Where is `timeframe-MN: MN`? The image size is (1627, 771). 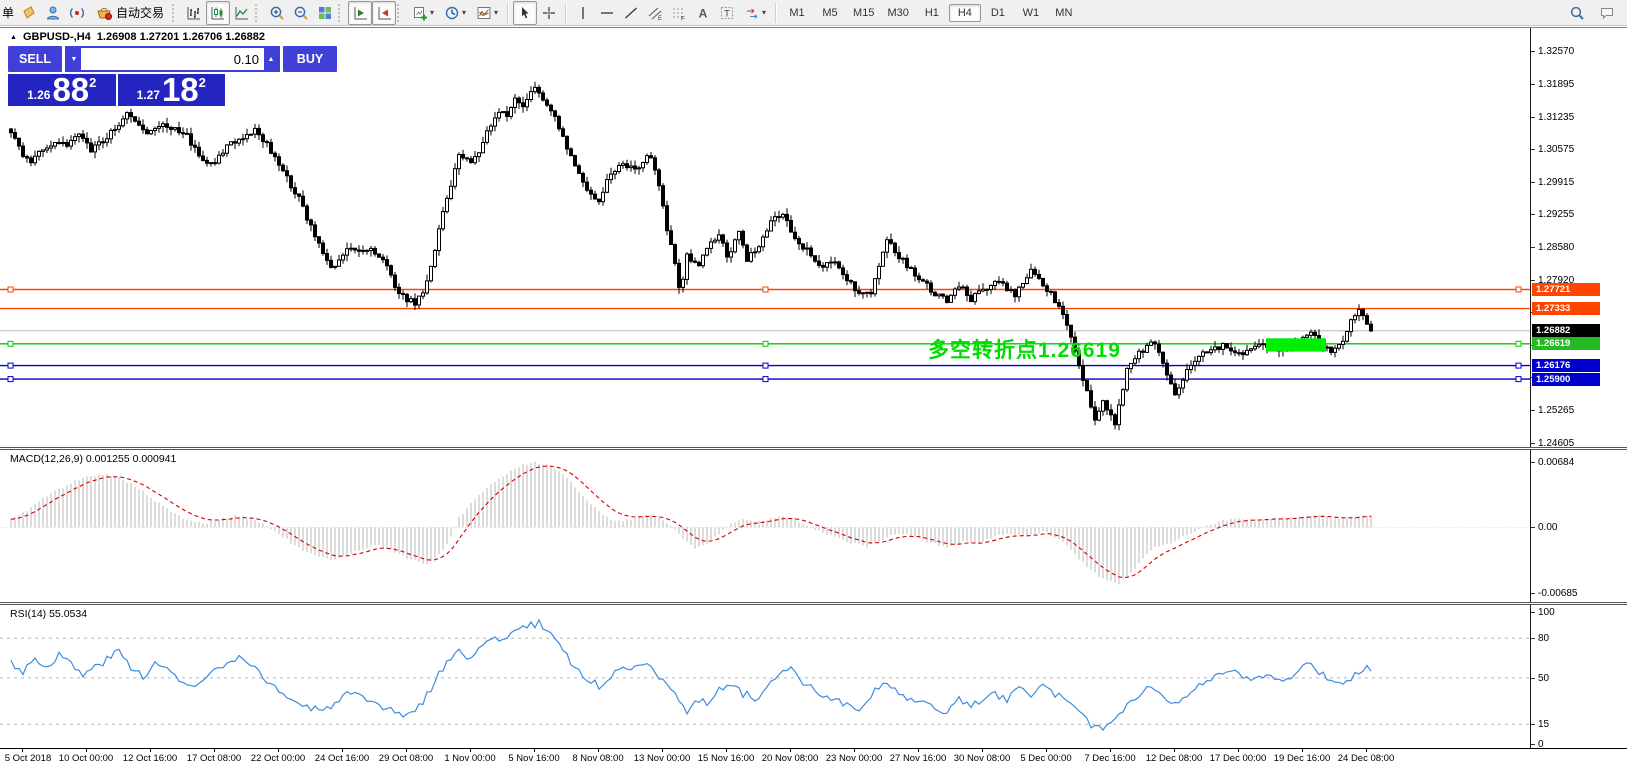 timeframe-MN: MN is located at coordinates (1064, 12).